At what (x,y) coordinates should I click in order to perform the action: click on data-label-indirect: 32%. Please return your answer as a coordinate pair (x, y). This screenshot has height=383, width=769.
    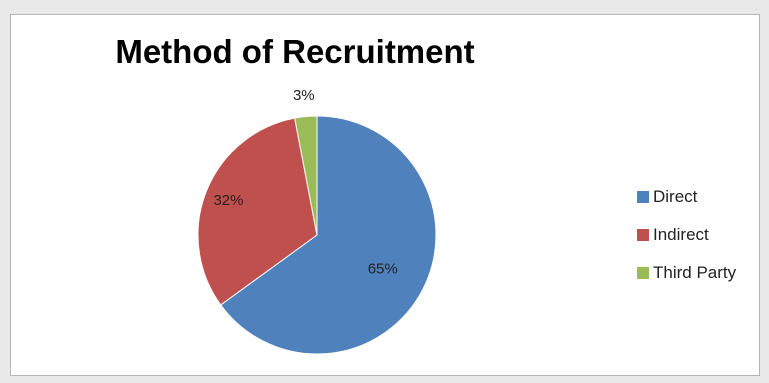
    Looking at the image, I should click on (228, 200).